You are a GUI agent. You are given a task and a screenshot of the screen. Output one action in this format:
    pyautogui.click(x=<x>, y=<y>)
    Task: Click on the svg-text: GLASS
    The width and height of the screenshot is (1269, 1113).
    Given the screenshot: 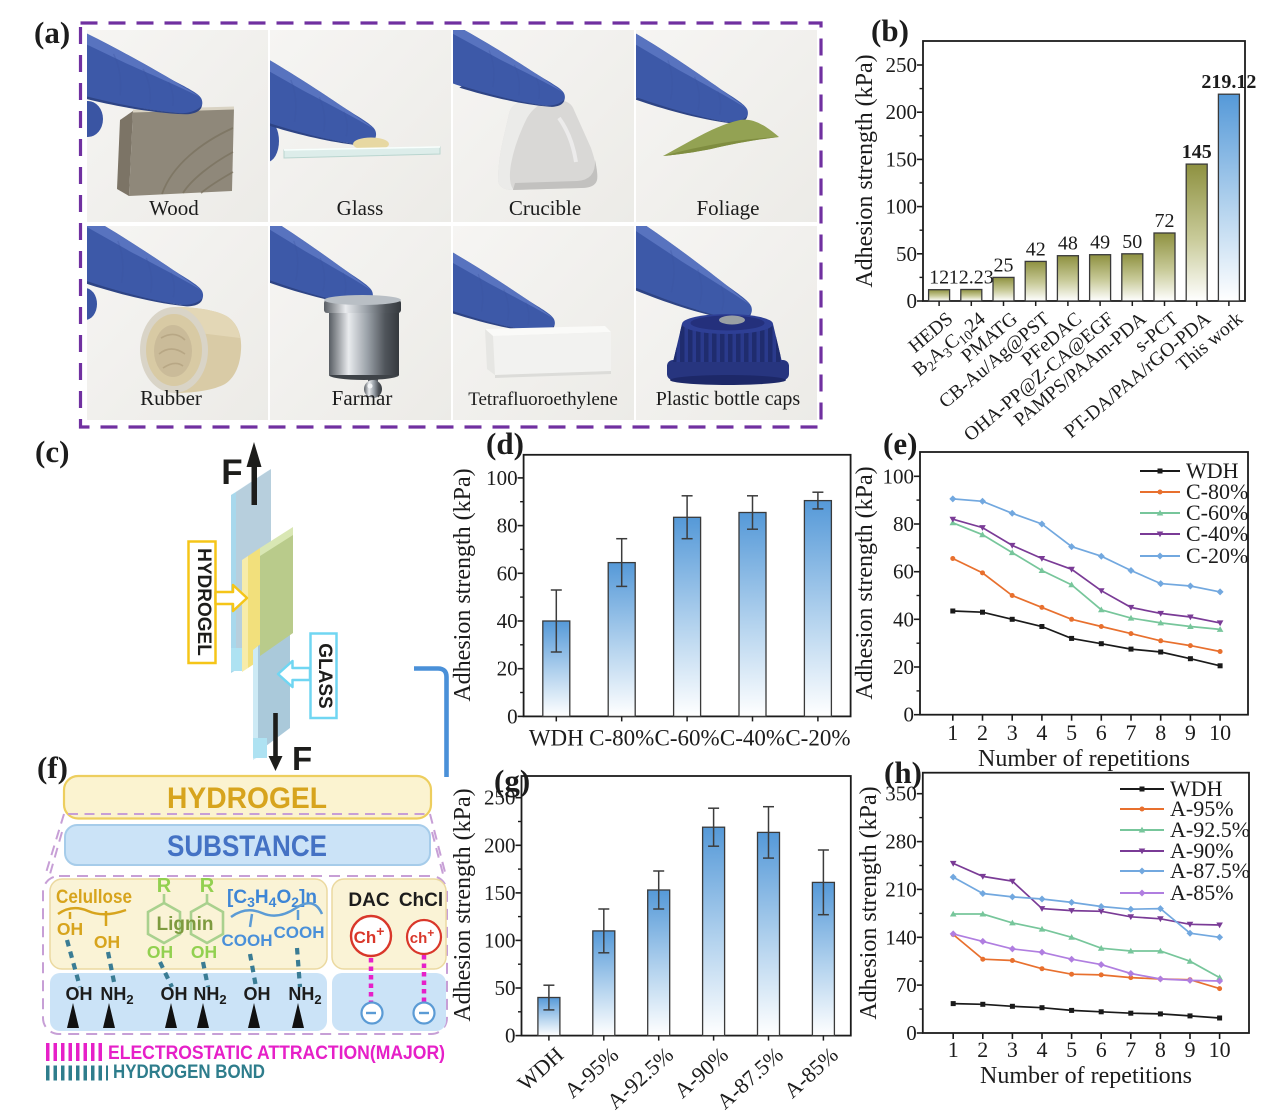 What is the action you would take?
    pyautogui.click(x=324, y=675)
    